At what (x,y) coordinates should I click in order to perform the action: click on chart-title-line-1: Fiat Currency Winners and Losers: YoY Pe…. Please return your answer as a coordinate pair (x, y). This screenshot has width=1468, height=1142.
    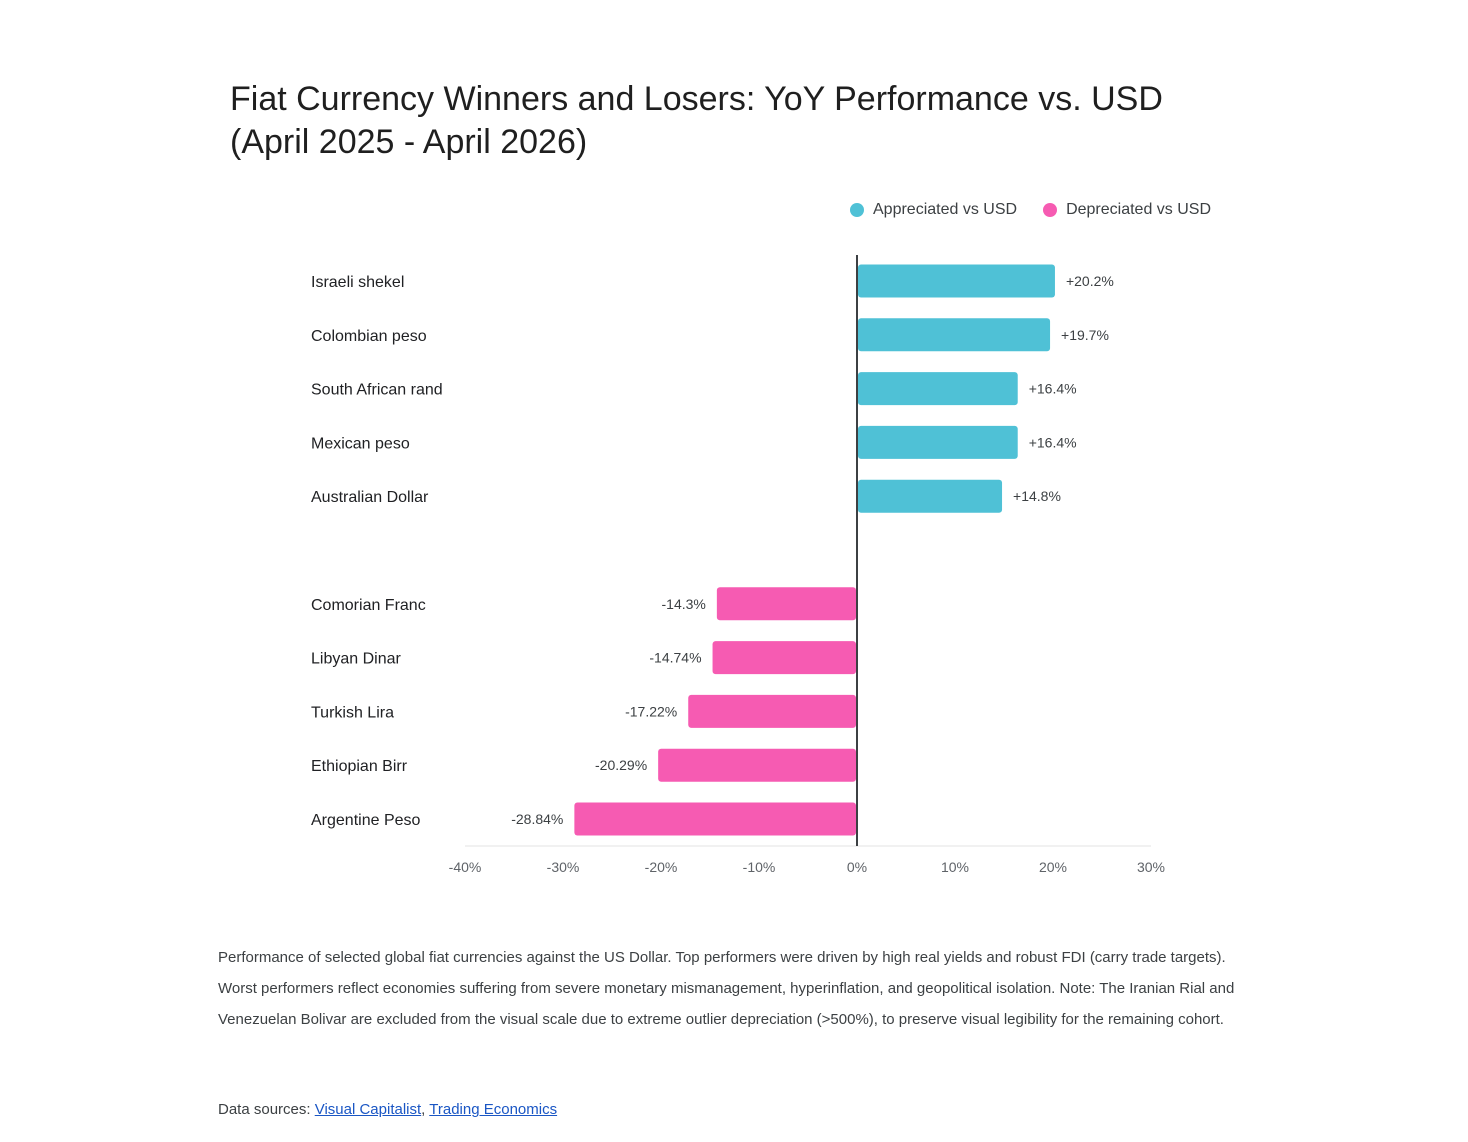
    Looking at the image, I should click on (696, 99).